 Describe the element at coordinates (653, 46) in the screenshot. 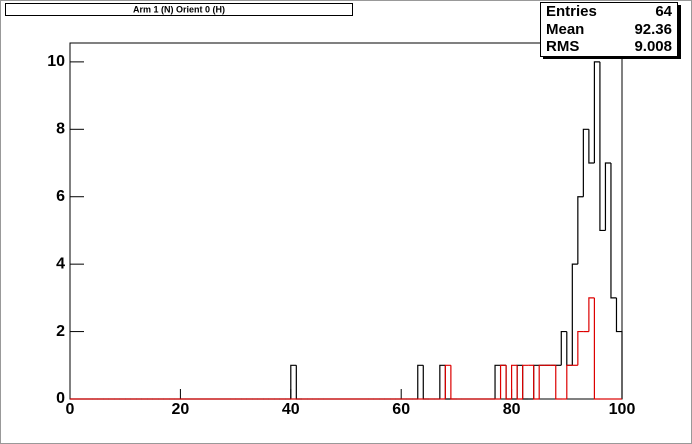

I see `stats-value: 9.008` at that location.